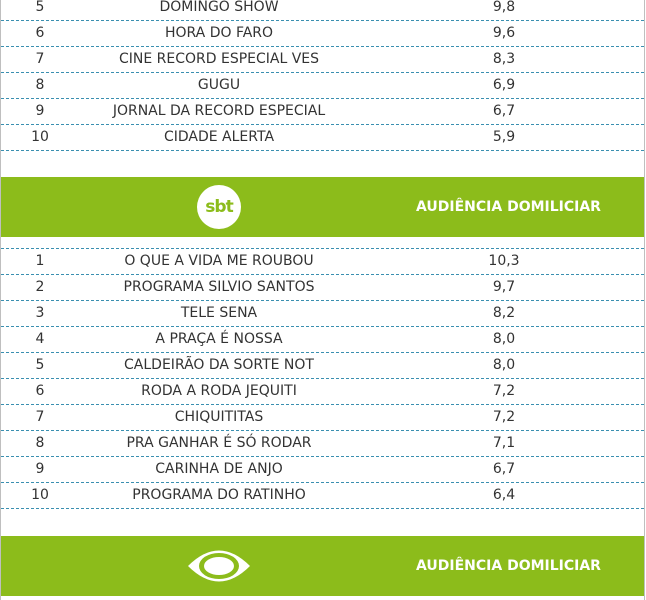 This screenshot has width=646, height=600. What do you see at coordinates (504, 495) in the screenshot?
I see `score-cell: 6,4` at bounding box center [504, 495].